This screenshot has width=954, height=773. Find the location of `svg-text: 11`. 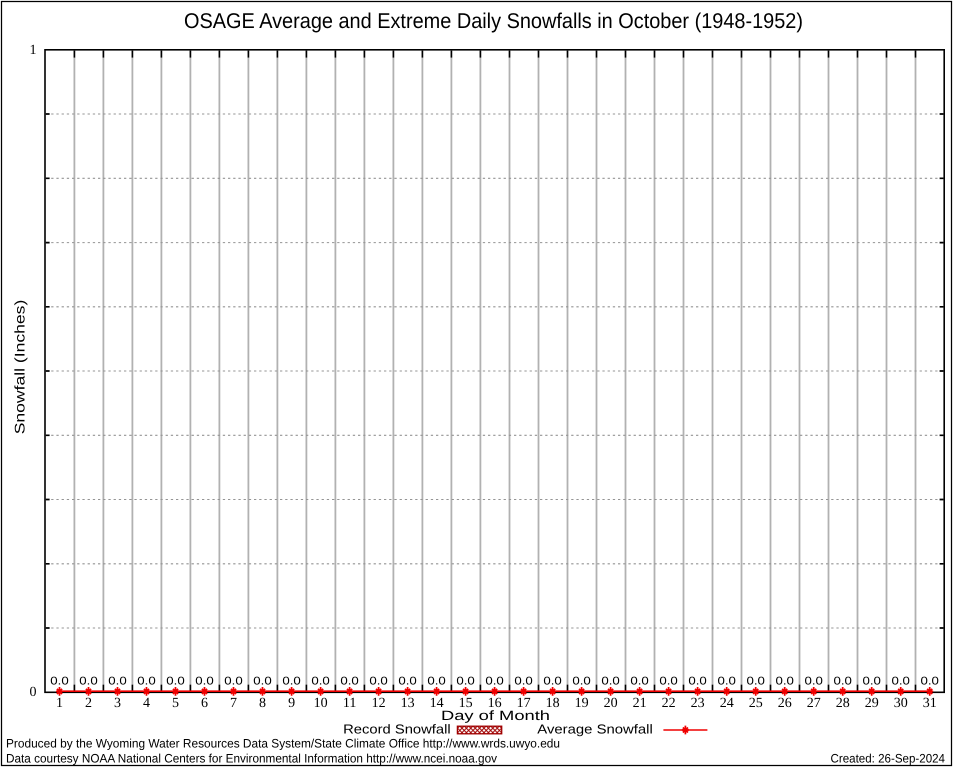

svg-text: 11 is located at coordinates (349, 703).